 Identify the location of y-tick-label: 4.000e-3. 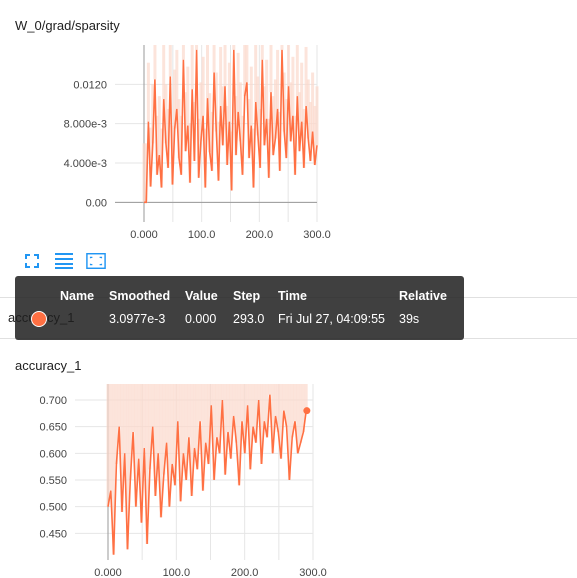
(85, 164).